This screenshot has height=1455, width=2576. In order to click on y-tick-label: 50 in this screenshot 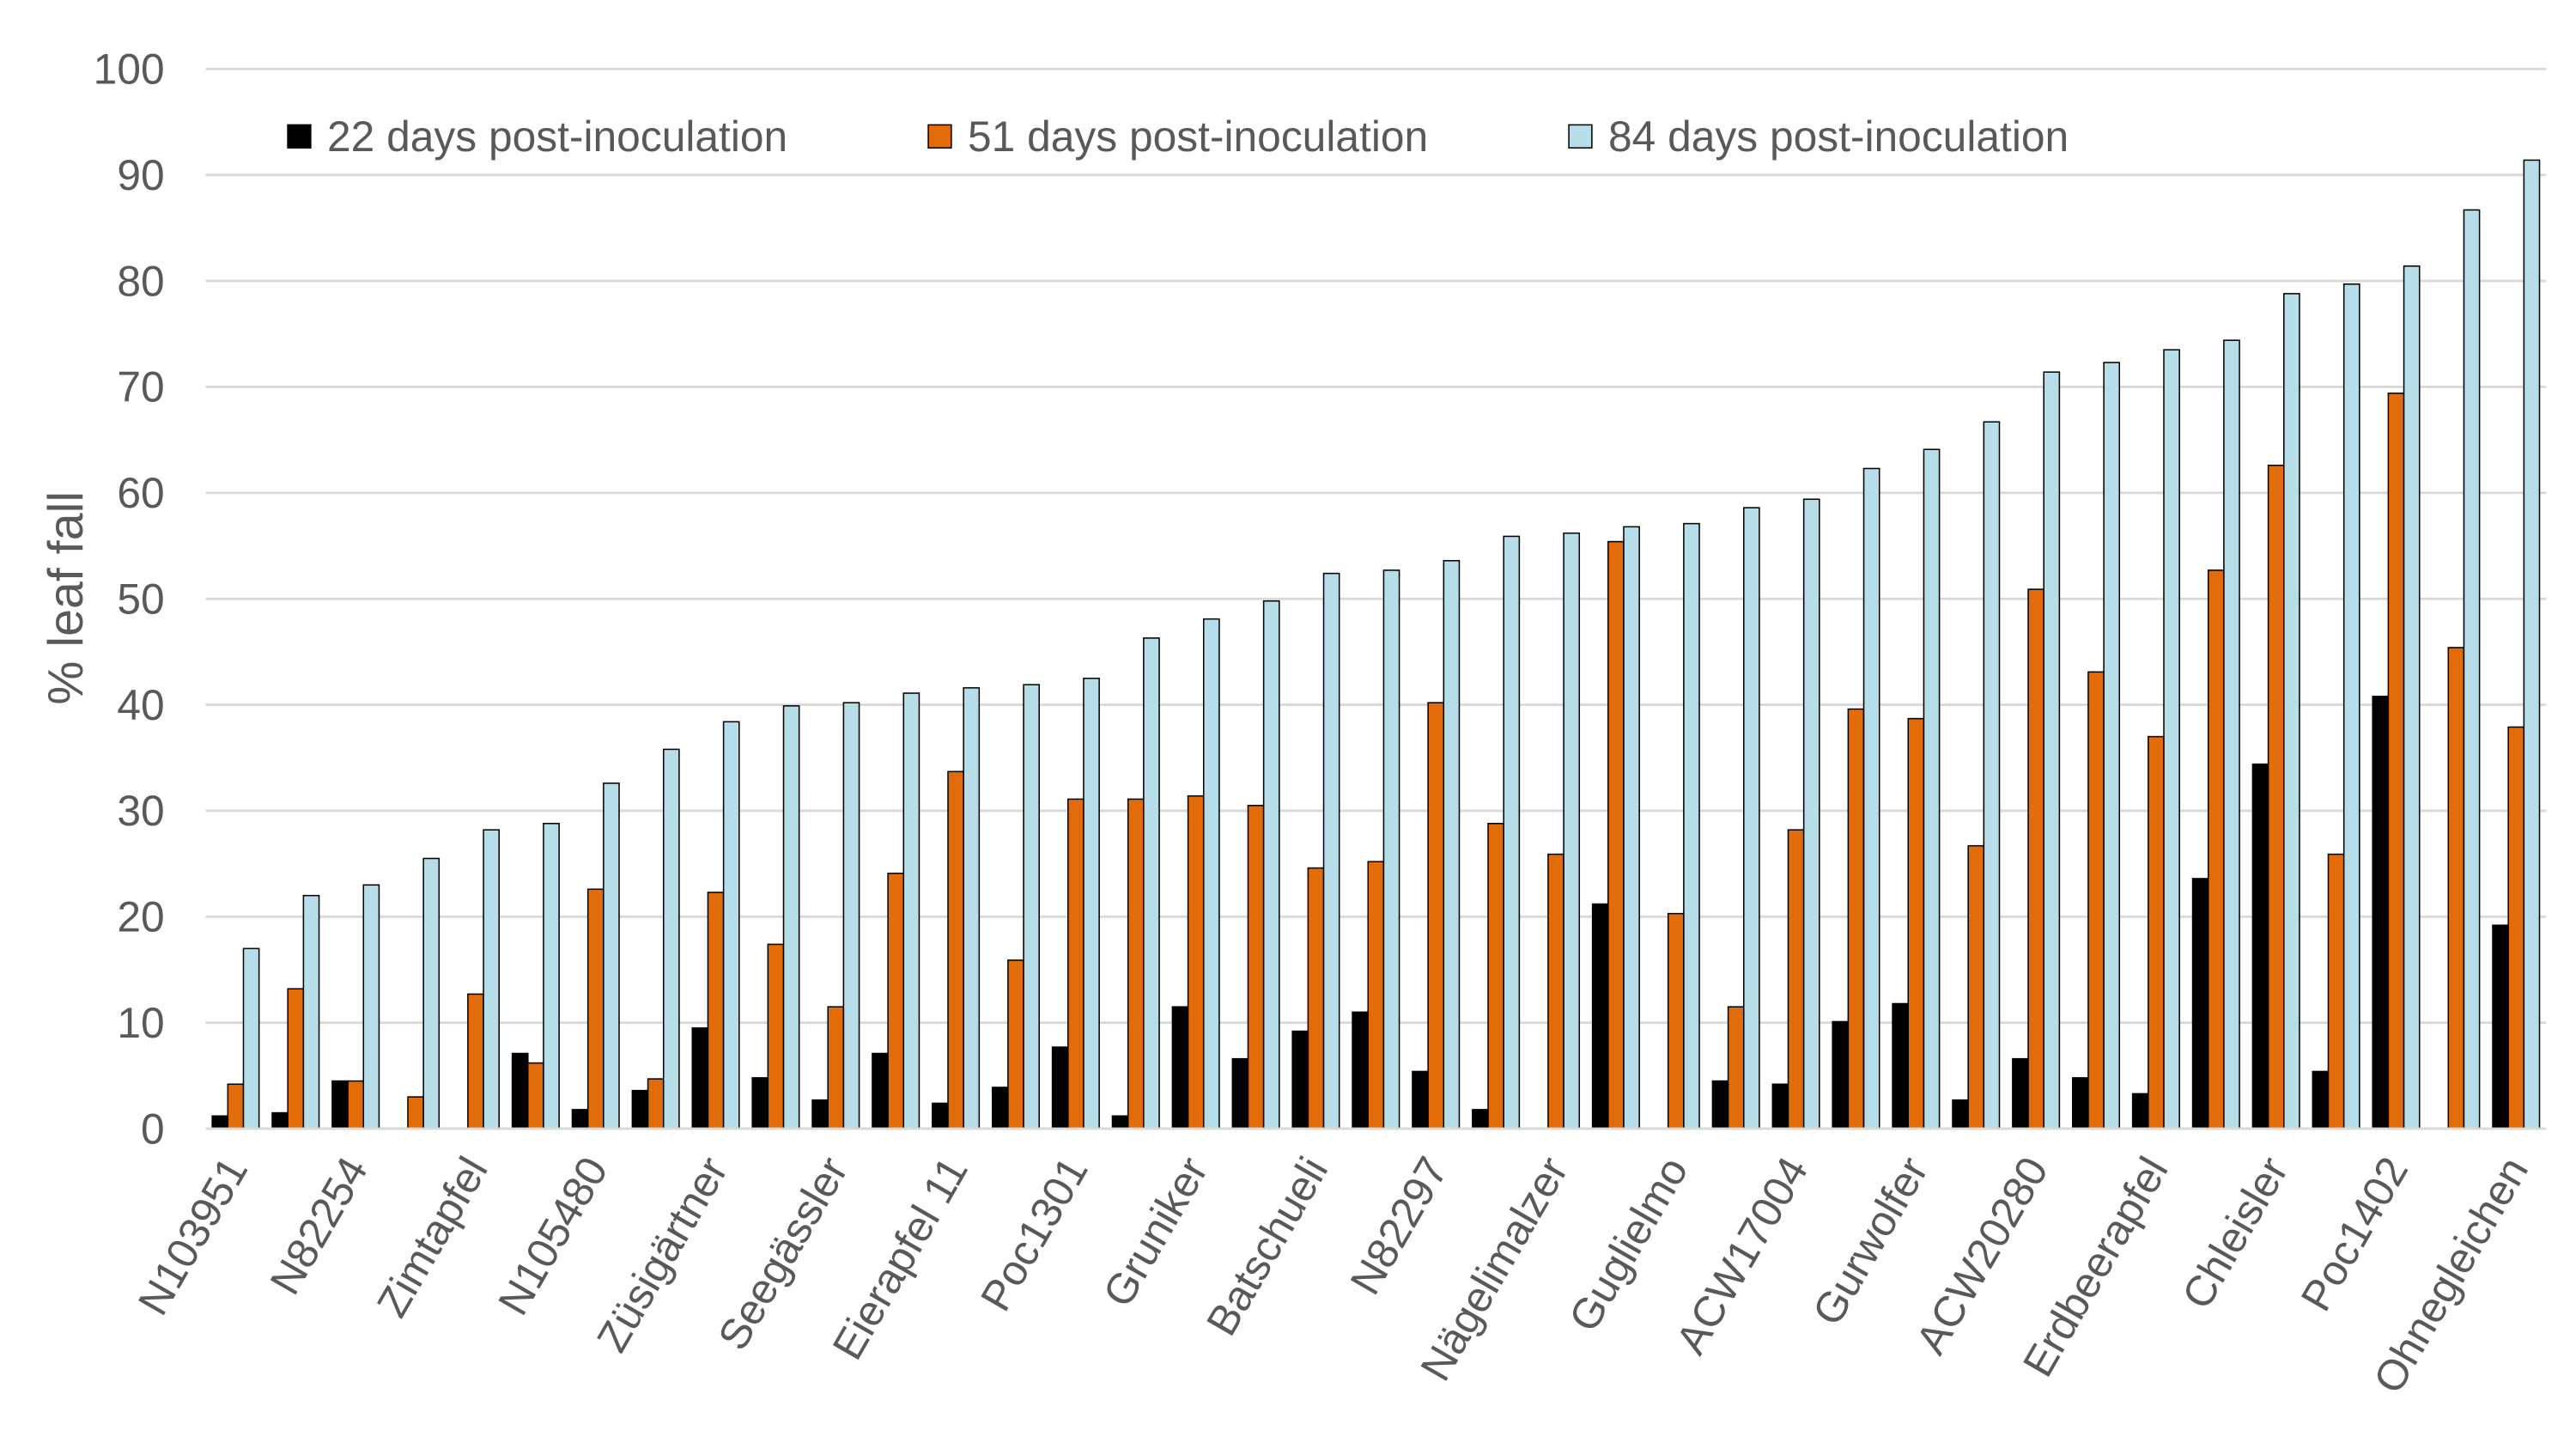, I will do `click(140, 599)`.